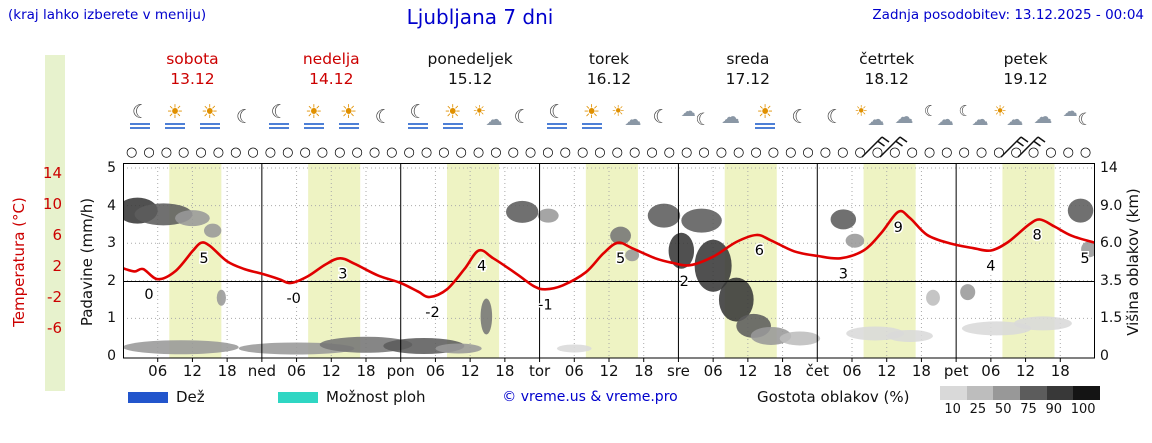 The height and width of the screenshot is (443, 1152). Describe the element at coordinates (111, 205) in the screenshot. I see `precip-tick: 4` at that location.